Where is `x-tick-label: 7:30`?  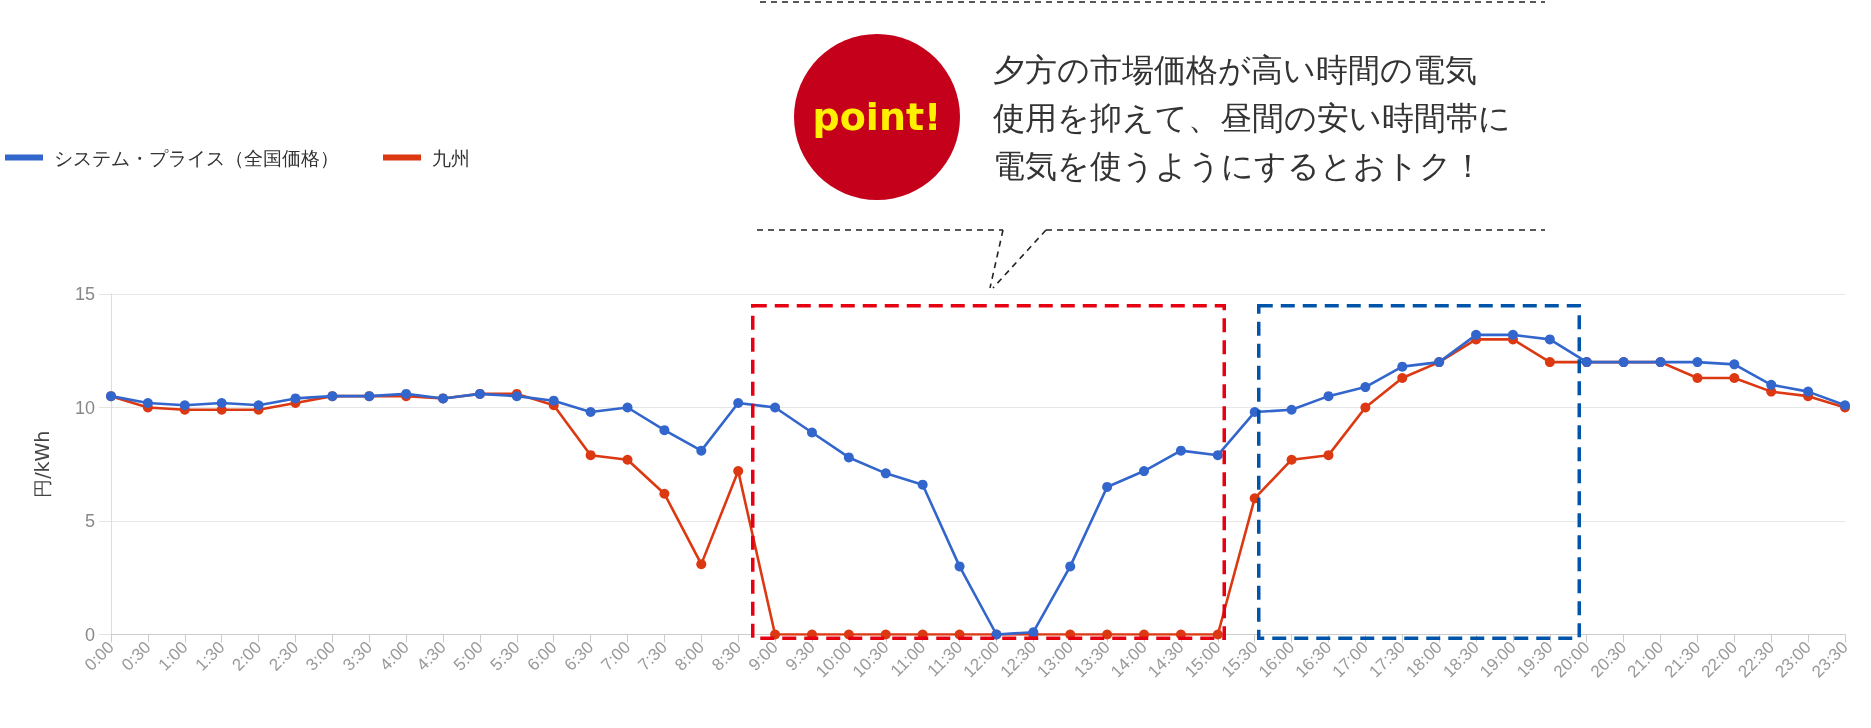
x-tick-label: 7:30 is located at coordinates (653, 656).